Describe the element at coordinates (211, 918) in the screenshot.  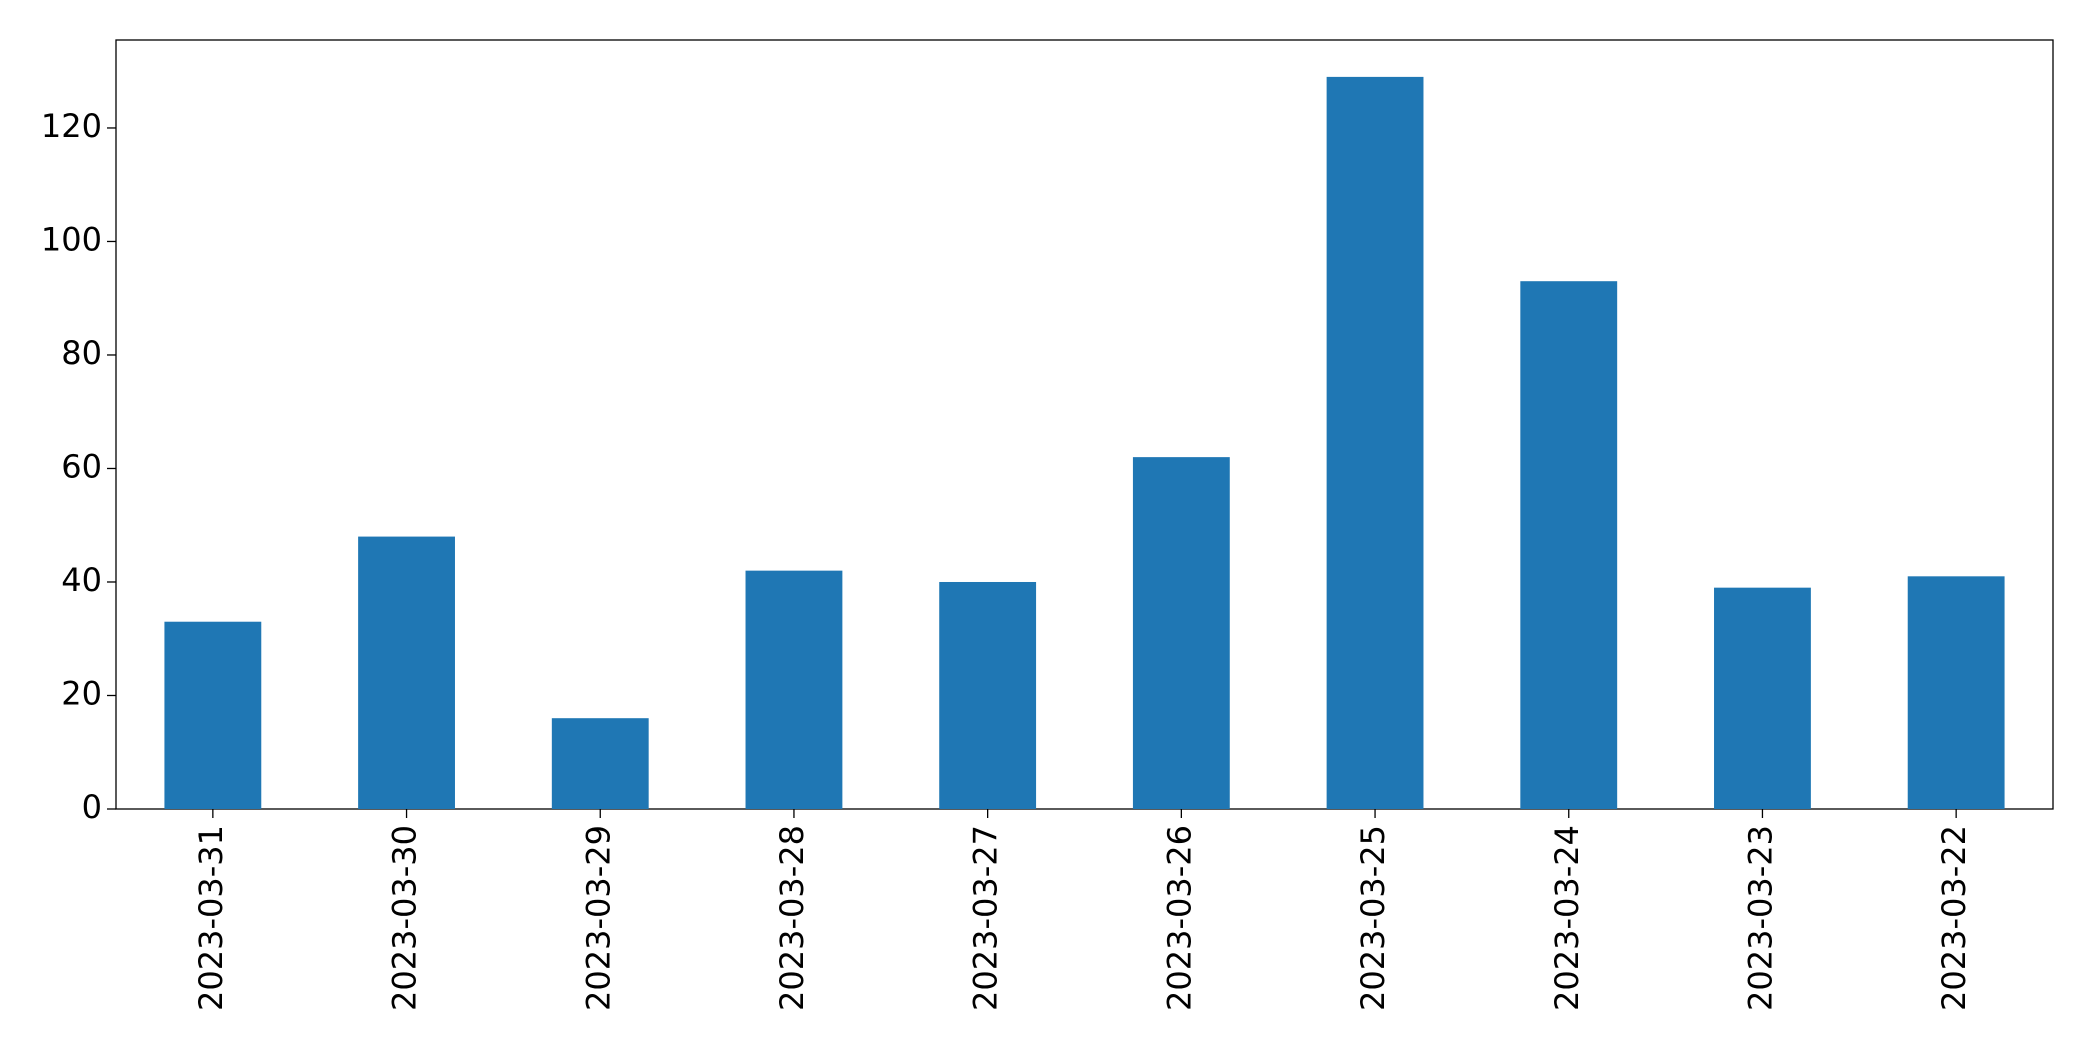
I see `x-tick-label: 2023-03-31` at that location.